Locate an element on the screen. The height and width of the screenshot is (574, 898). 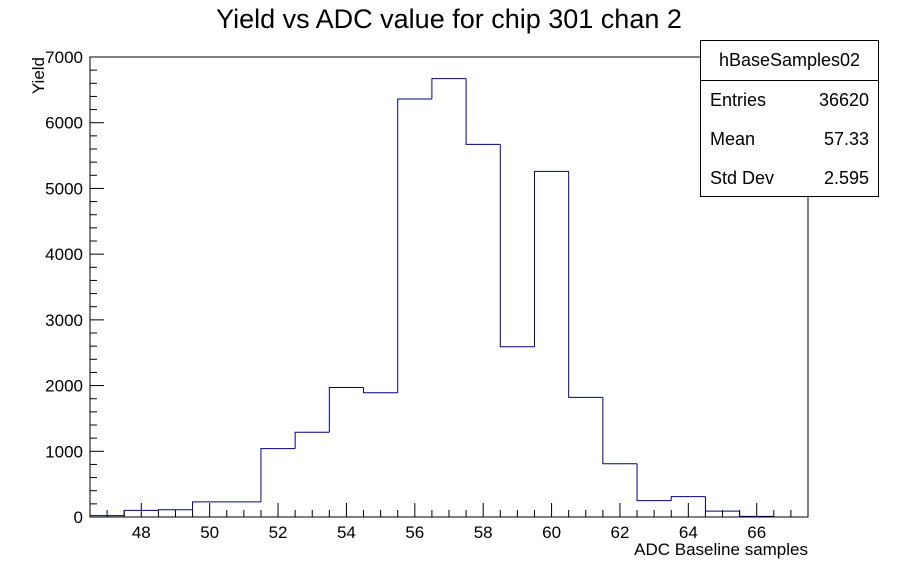
stats-mean-label: Mean is located at coordinates (733, 139).